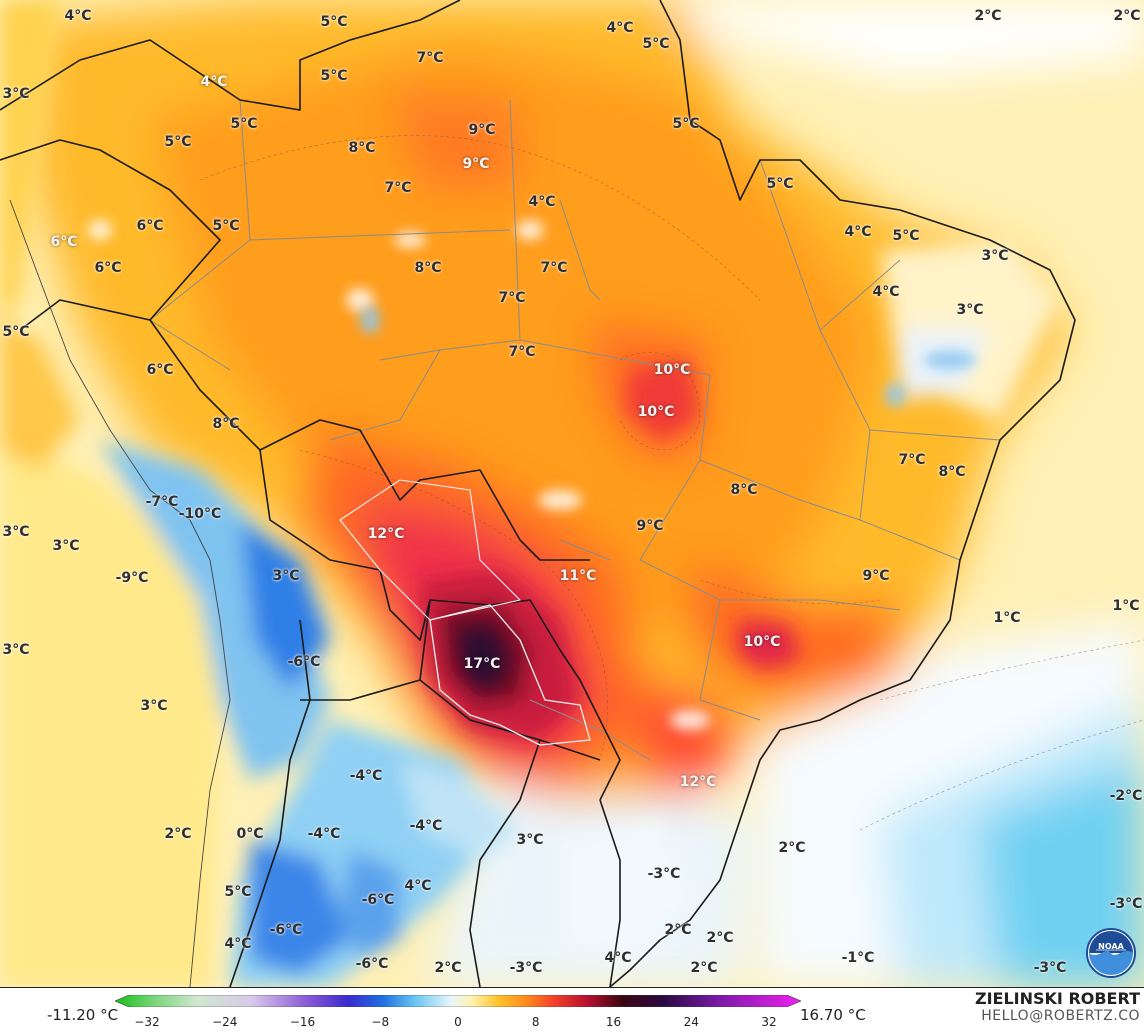 This screenshot has height=1036, width=1144. Describe the element at coordinates (458, 1001) in the screenshot. I see `colorbar` at that location.